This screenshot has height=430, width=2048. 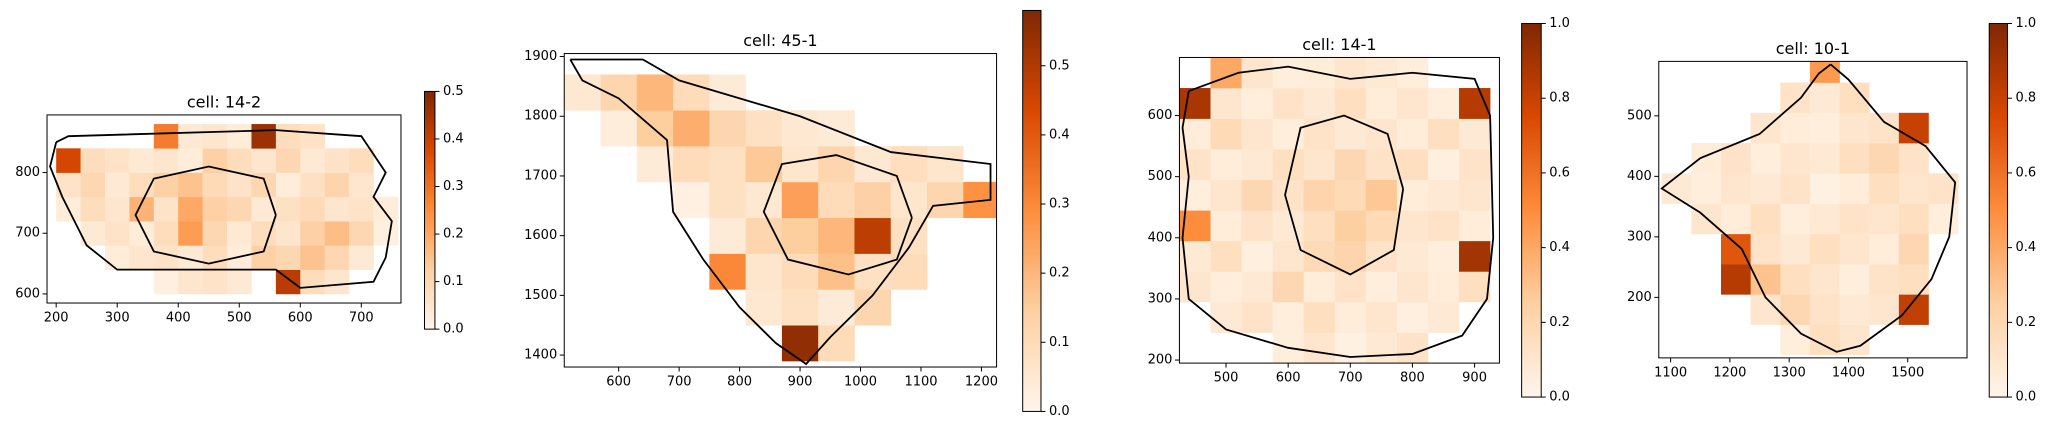 What do you see at coordinates (800, 382) in the screenshot?
I see `x-tick-label: 900` at bounding box center [800, 382].